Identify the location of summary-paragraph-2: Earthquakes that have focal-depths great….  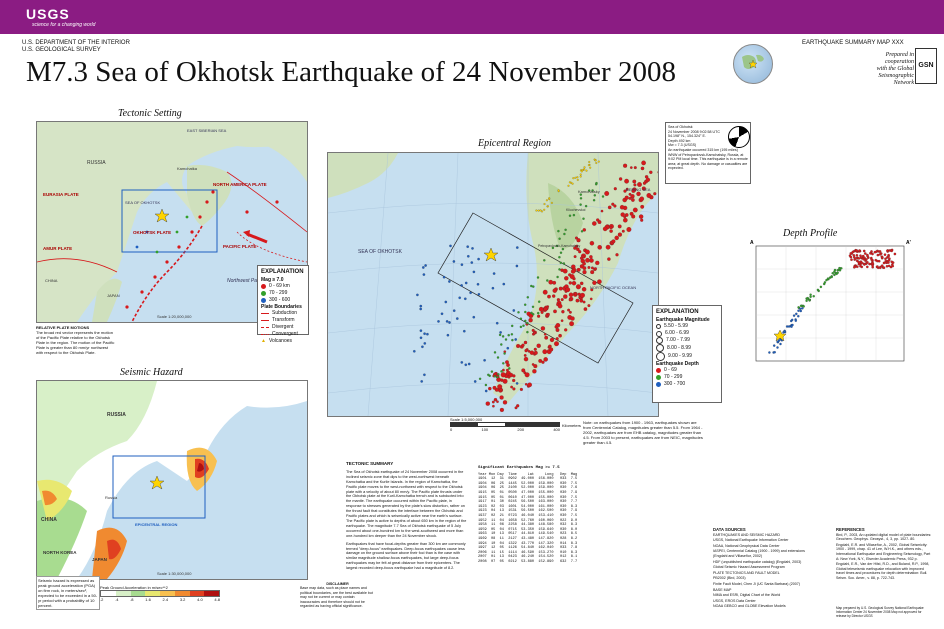
(406, 556).